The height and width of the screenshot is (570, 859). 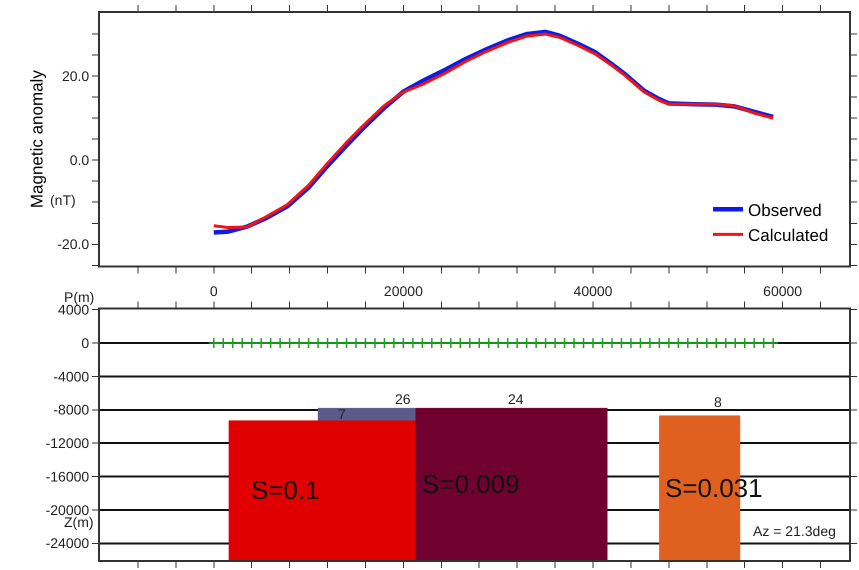 What do you see at coordinates (63, 200) in the screenshot?
I see `text: (nT)` at bounding box center [63, 200].